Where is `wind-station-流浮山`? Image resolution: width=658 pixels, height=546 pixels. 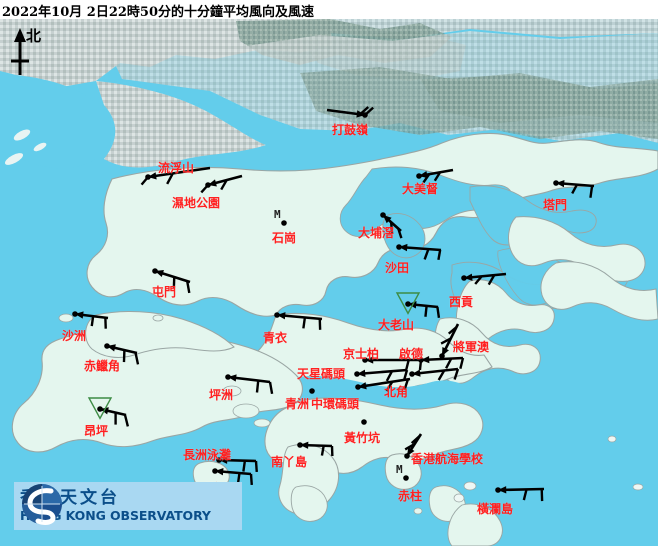
wind-station-流浮山 is located at coordinates (175, 176).